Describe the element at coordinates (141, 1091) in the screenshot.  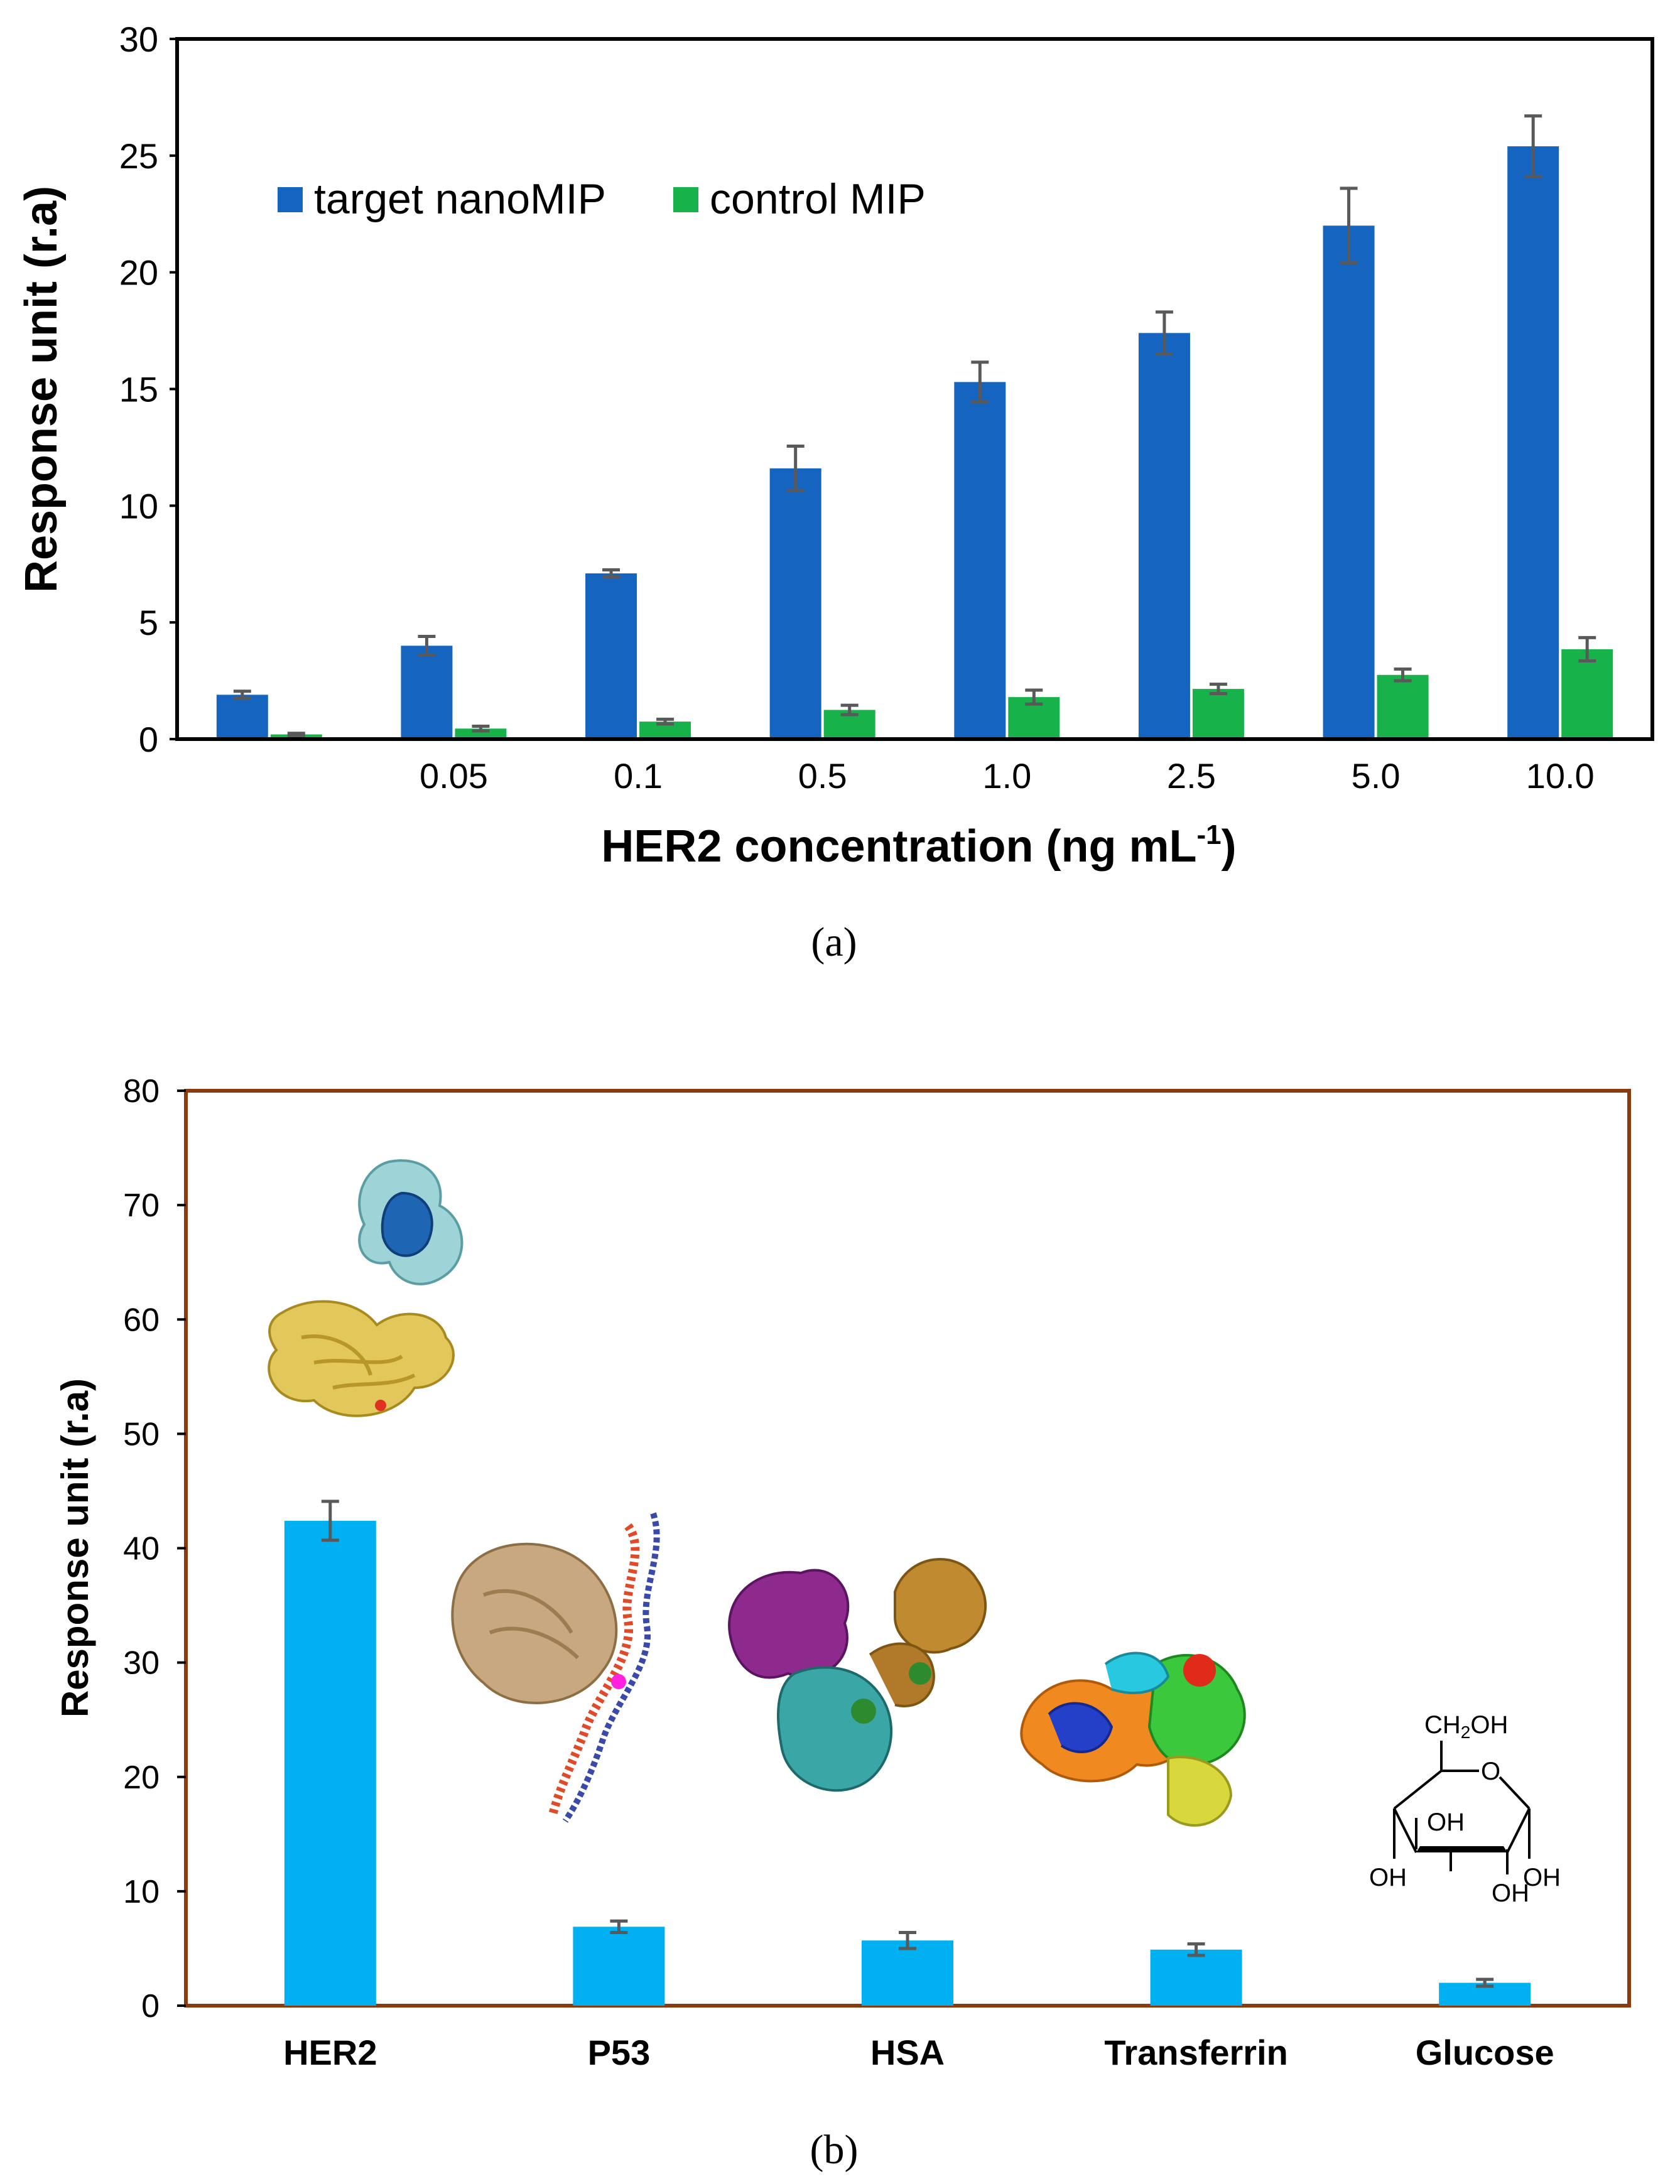
I see `panel-b-y-tick-label: 80` at that location.